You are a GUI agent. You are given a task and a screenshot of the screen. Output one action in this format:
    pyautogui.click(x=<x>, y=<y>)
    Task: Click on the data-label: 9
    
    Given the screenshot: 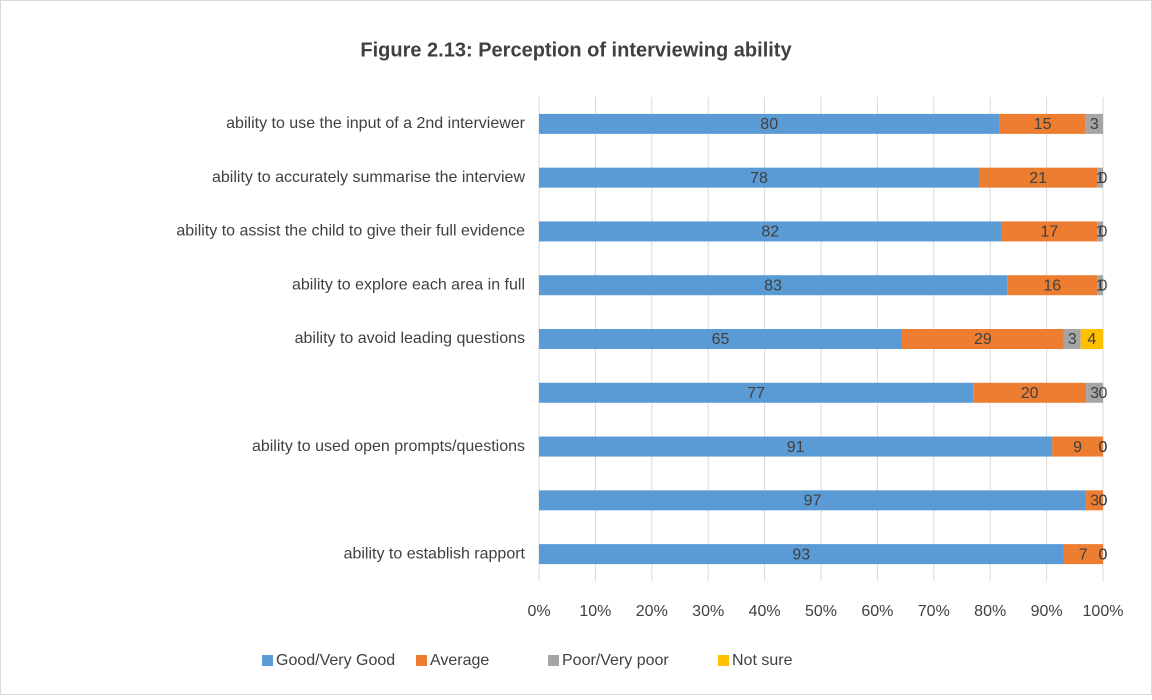 What is the action you would take?
    pyautogui.click(x=1077, y=447)
    